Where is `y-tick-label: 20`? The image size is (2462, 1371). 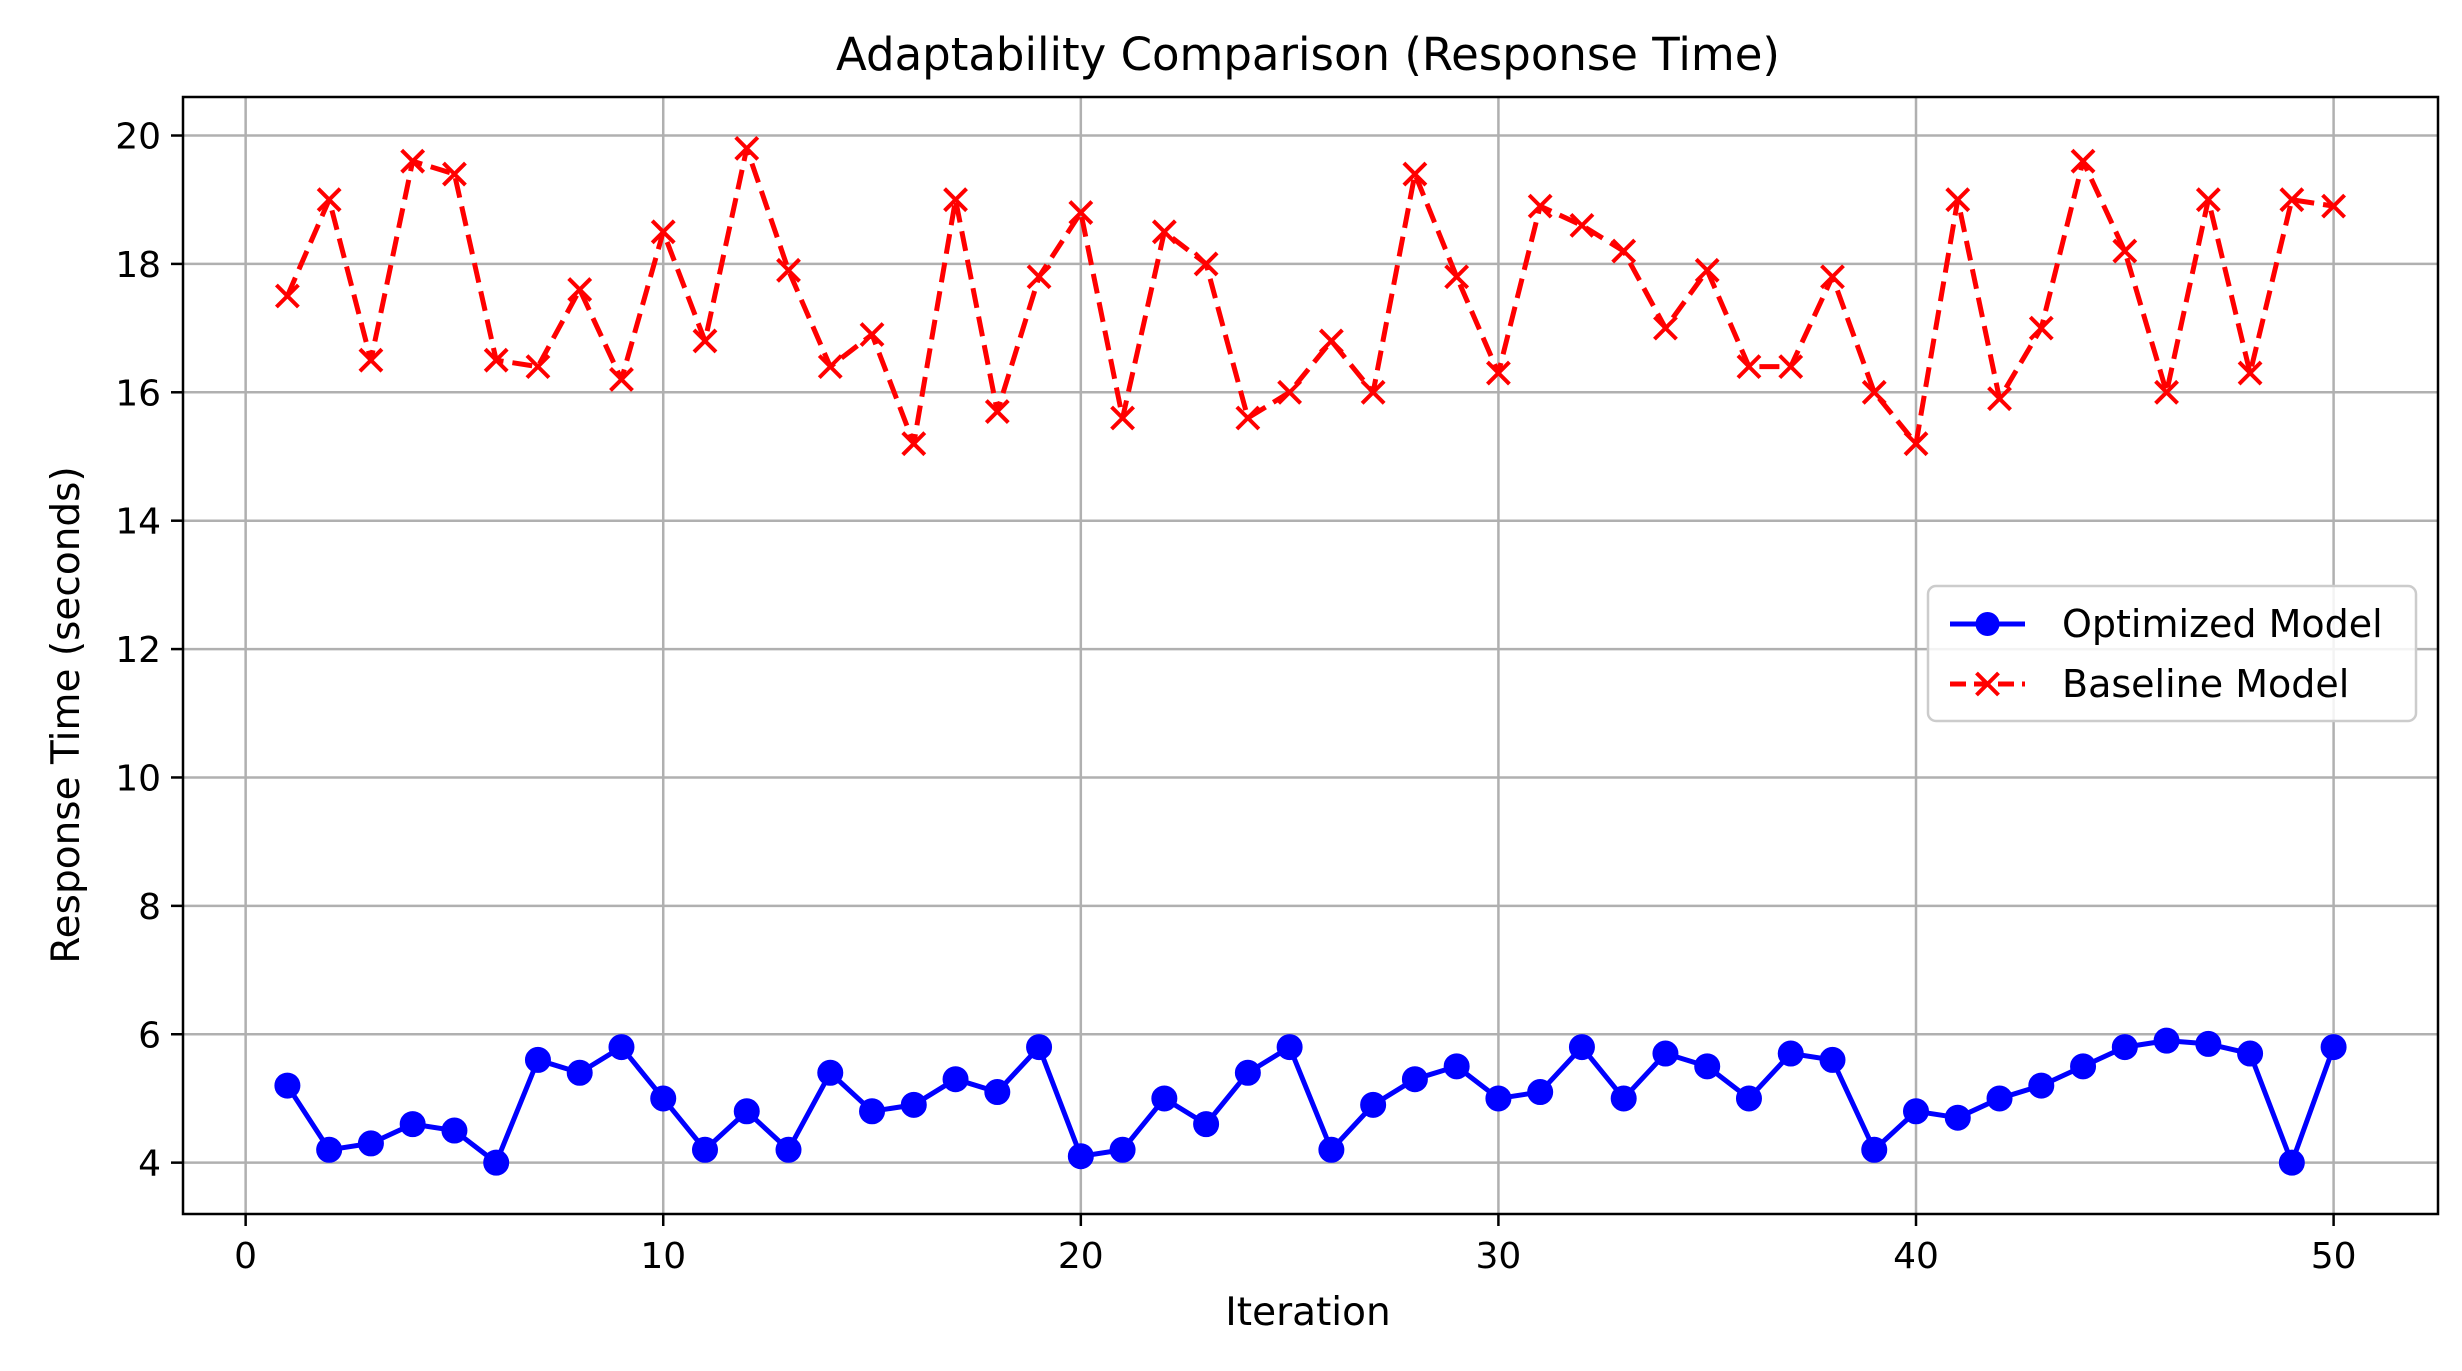 y-tick-label: 20 is located at coordinates (138, 137).